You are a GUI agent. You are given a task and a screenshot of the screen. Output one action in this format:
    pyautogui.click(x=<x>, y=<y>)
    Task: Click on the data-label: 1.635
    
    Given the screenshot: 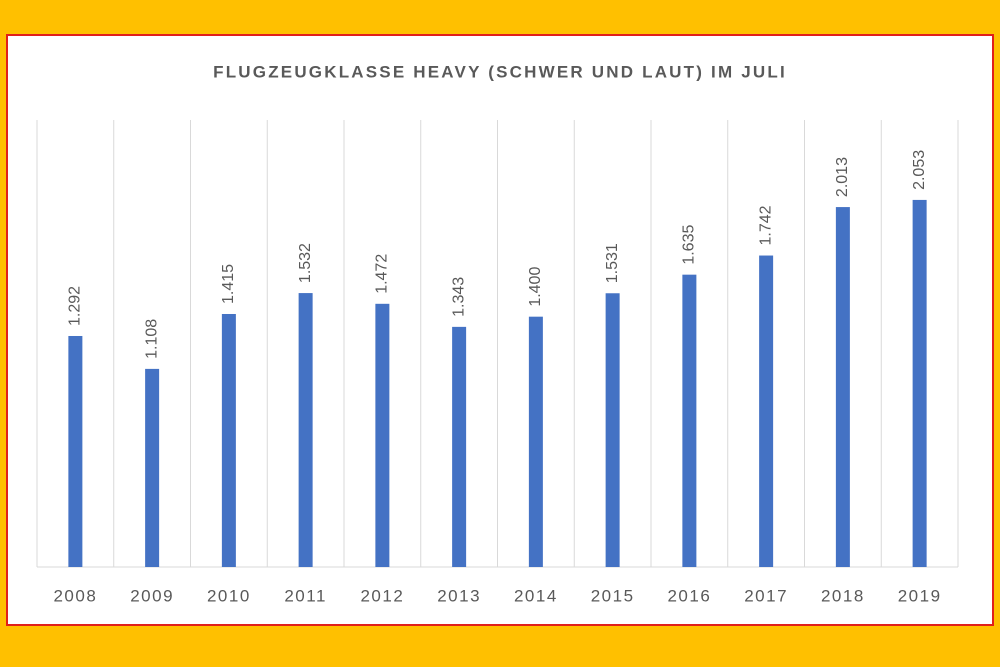 What is the action you would take?
    pyautogui.click(x=689, y=245)
    